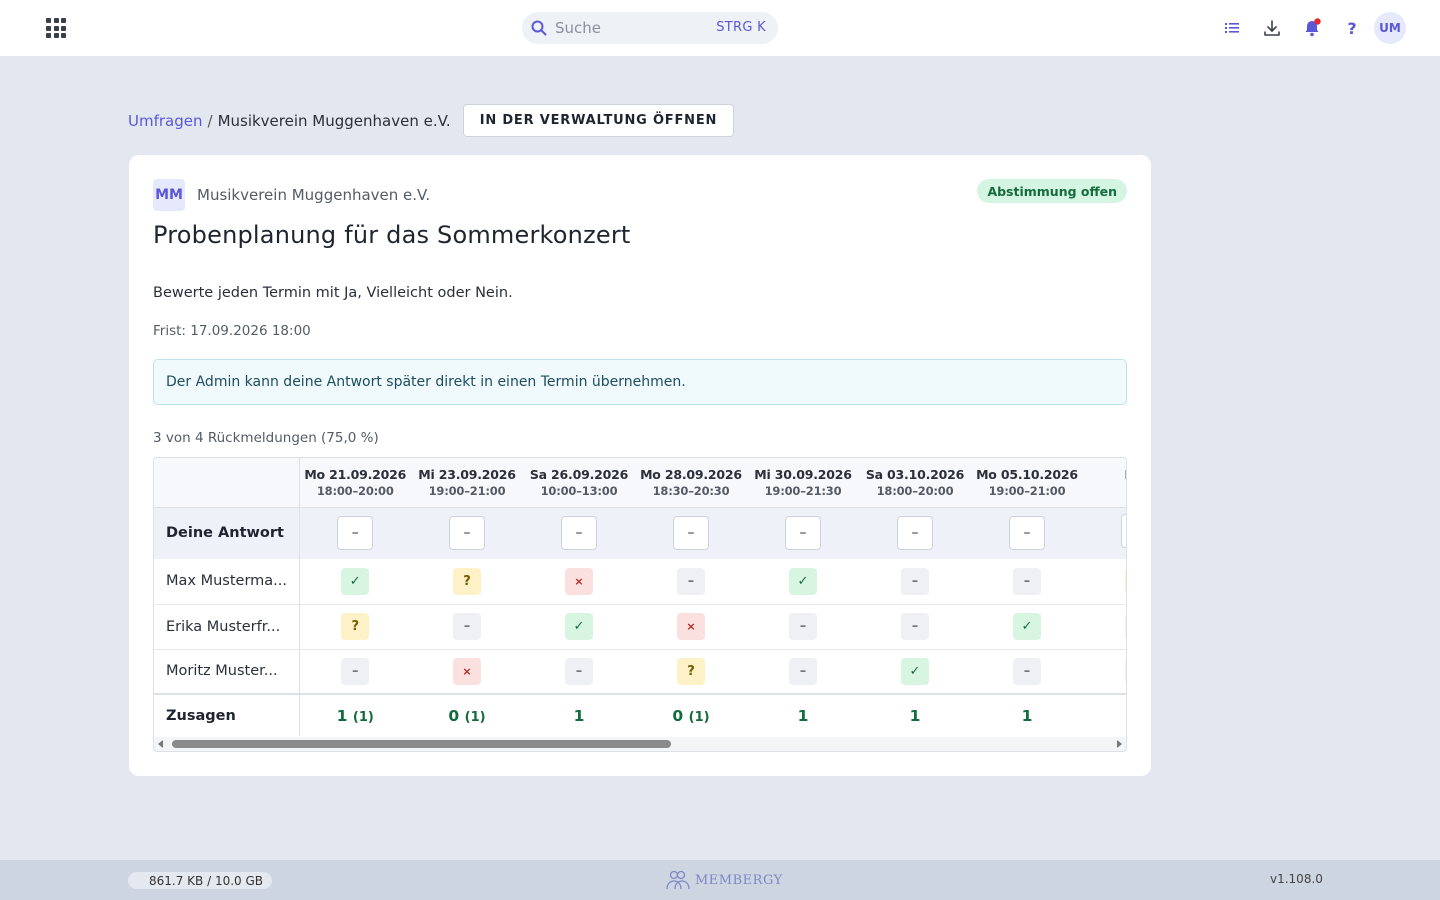  I want to click on answer-maybe-icon: ?, so click(467, 581).